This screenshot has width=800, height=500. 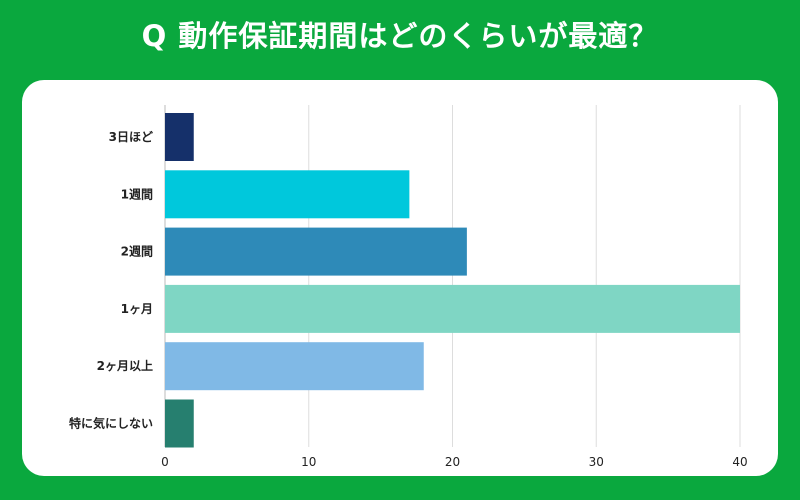 What do you see at coordinates (308, 462) in the screenshot?
I see `x-tick-label: 10` at bounding box center [308, 462].